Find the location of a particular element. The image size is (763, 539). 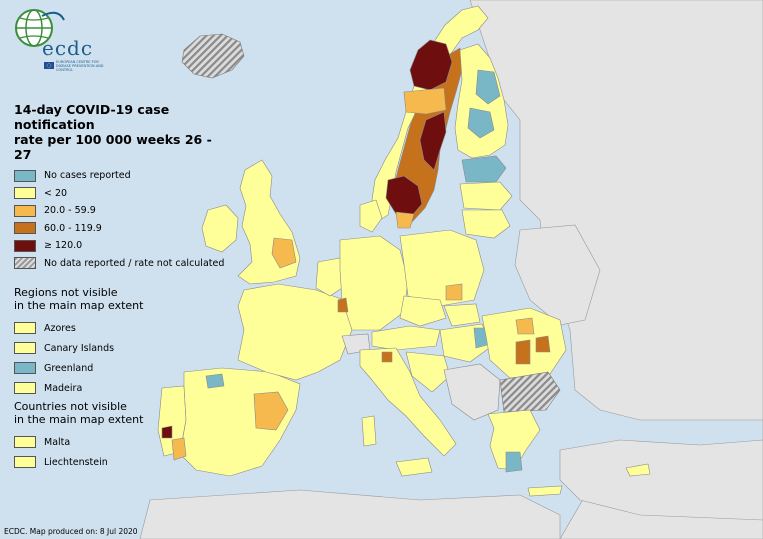

region-label: Madeira is located at coordinates (63, 388).